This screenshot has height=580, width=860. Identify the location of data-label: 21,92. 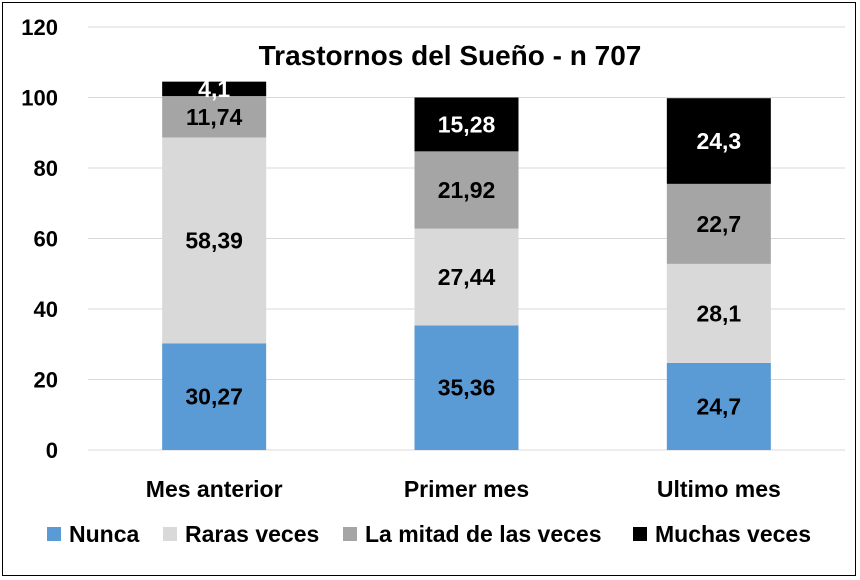
(467, 190).